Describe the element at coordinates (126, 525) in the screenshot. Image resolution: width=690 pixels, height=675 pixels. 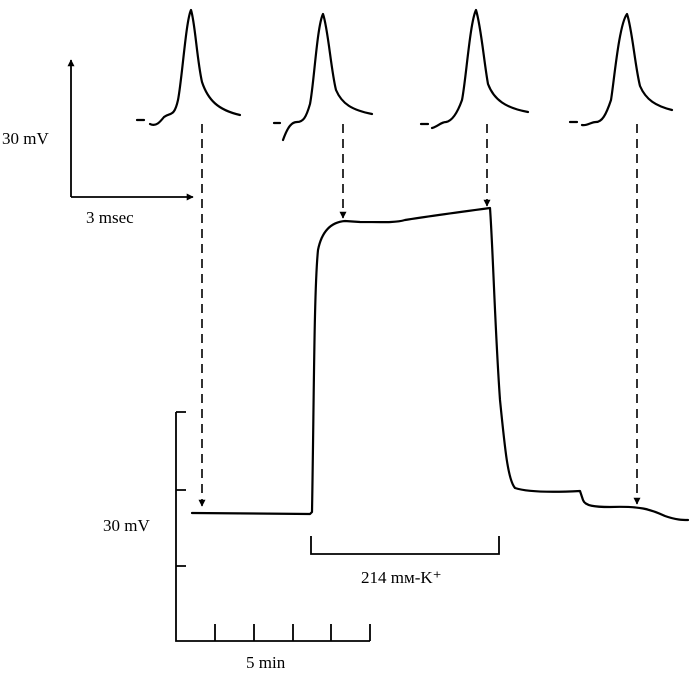
I see `trace-voltage-label: 30 mV` at that location.